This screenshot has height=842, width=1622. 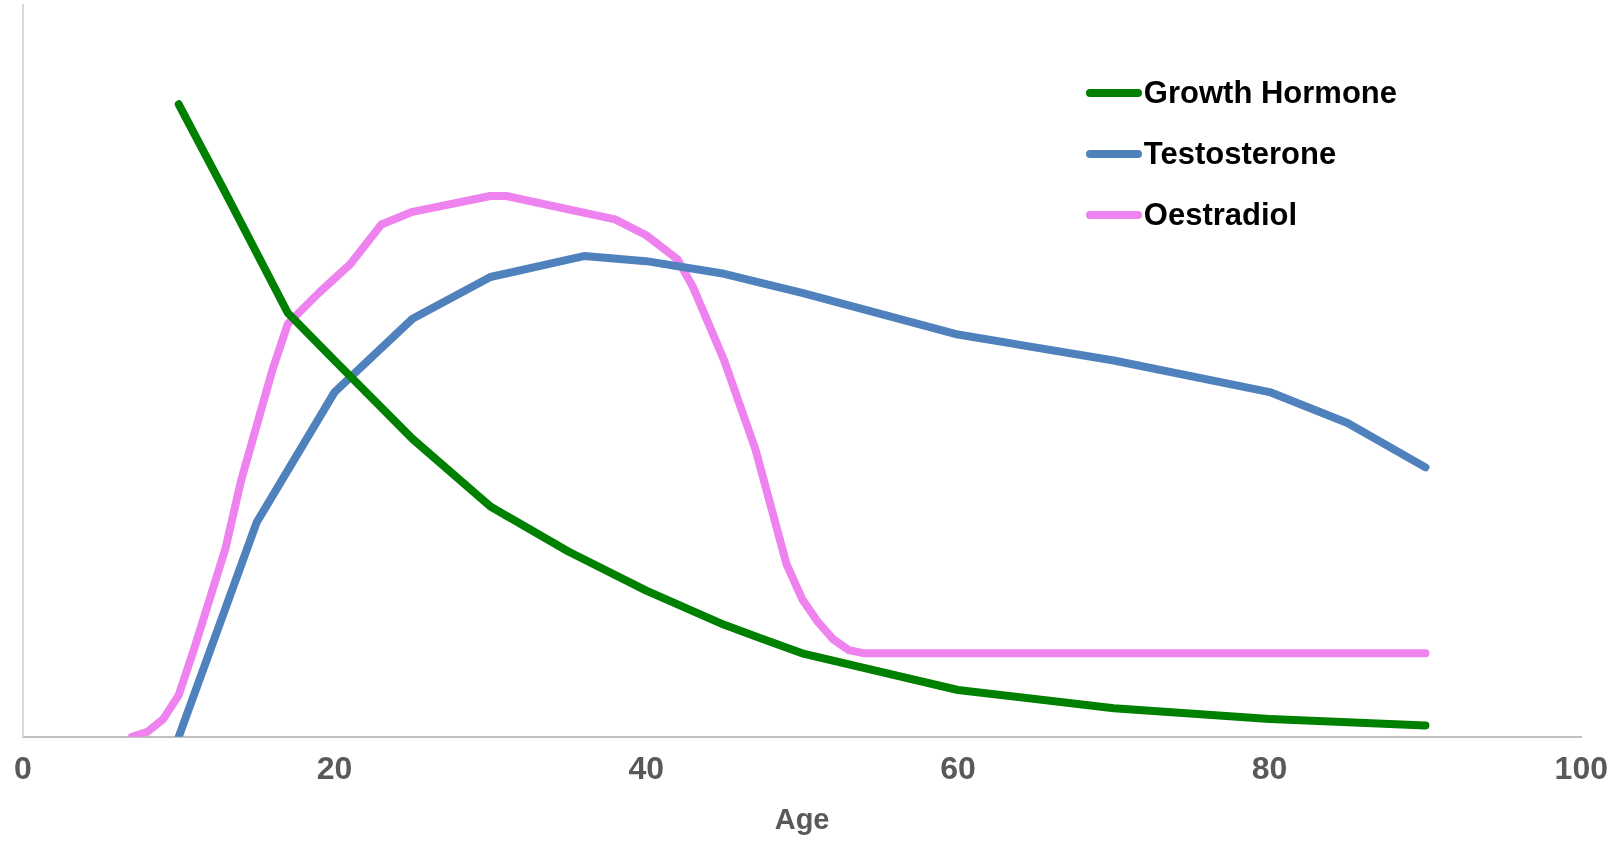 What do you see at coordinates (1240, 153) in the screenshot?
I see `legend-label: Testosterone` at bounding box center [1240, 153].